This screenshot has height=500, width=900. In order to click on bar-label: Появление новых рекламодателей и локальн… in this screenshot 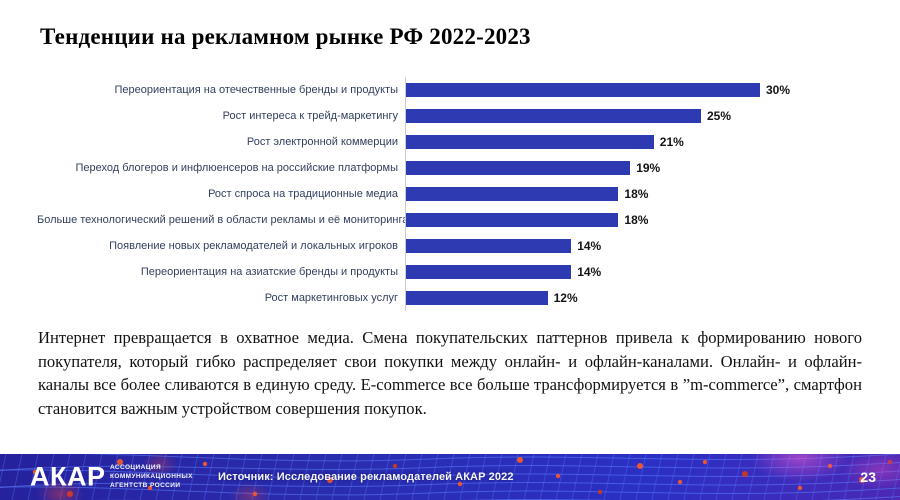, I will do `click(253, 246)`.